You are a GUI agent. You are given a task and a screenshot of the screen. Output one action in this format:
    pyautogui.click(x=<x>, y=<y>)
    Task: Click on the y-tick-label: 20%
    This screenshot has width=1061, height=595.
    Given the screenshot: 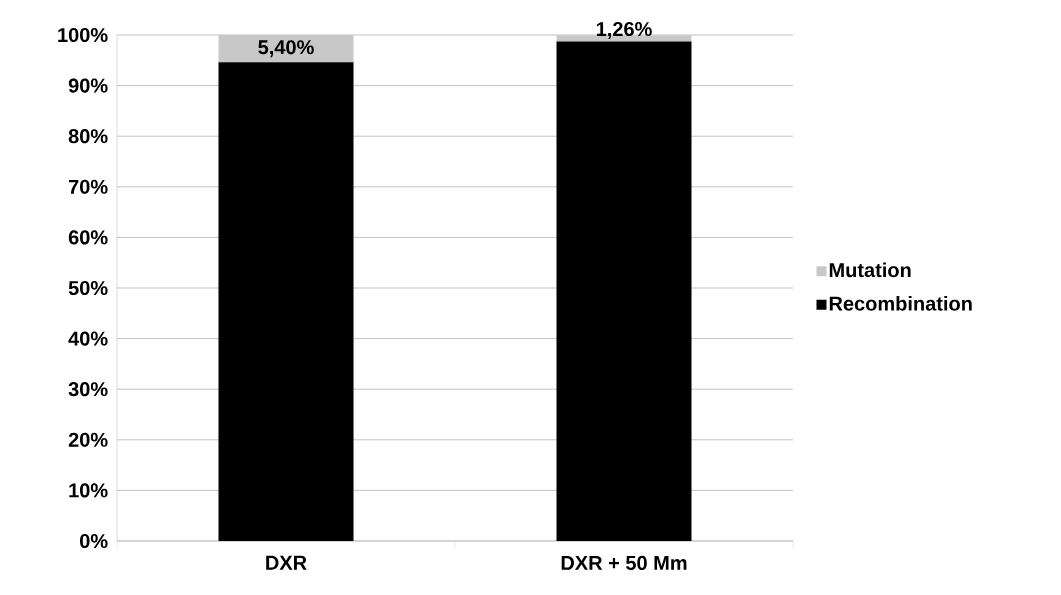 What is the action you would take?
    pyautogui.click(x=88, y=439)
    